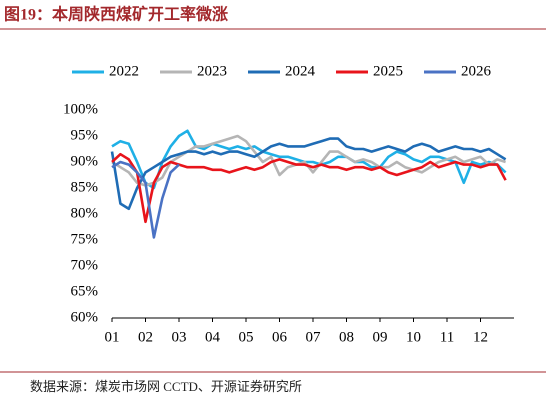 The height and width of the screenshot is (405, 546). Describe the element at coordinates (300, 71) in the screenshot. I see `legend-label: 2024` at that location.